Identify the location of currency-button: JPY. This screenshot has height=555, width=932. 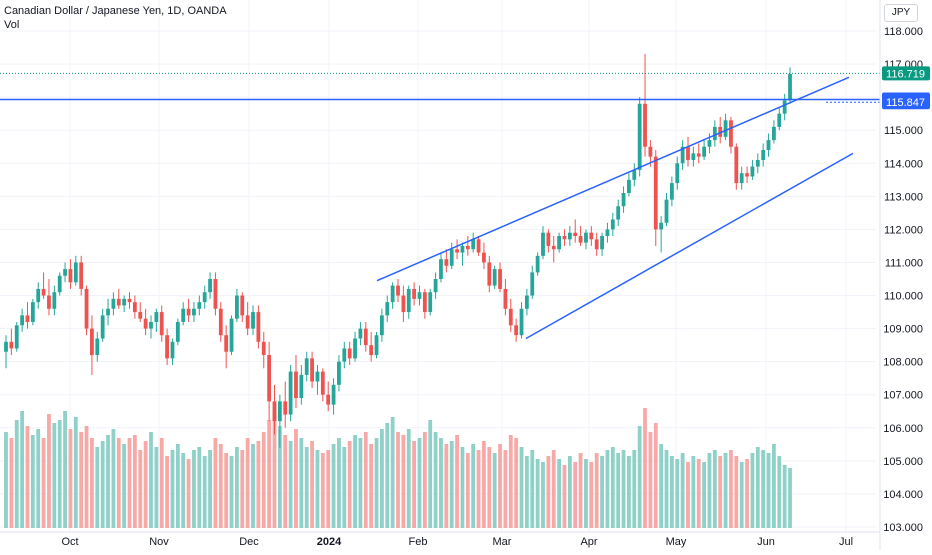
(901, 13).